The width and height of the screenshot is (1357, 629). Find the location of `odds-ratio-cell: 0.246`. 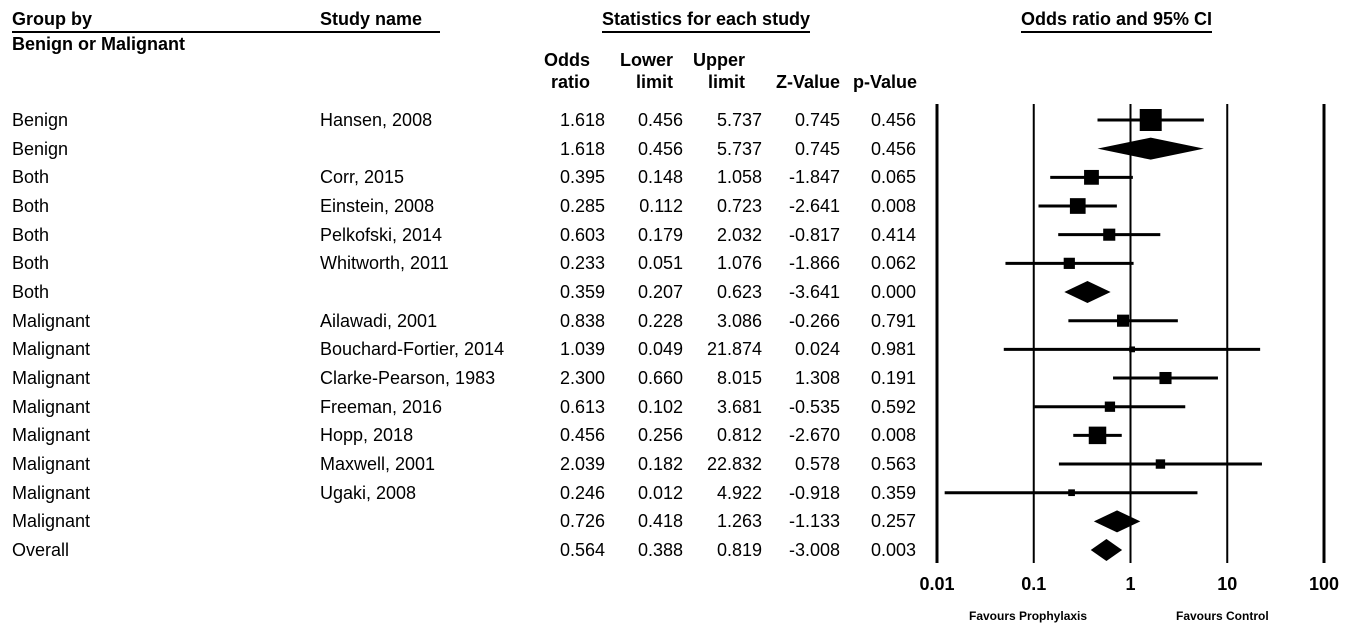

odds-ratio-cell: 0.246 is located at coordinates (582, 492).